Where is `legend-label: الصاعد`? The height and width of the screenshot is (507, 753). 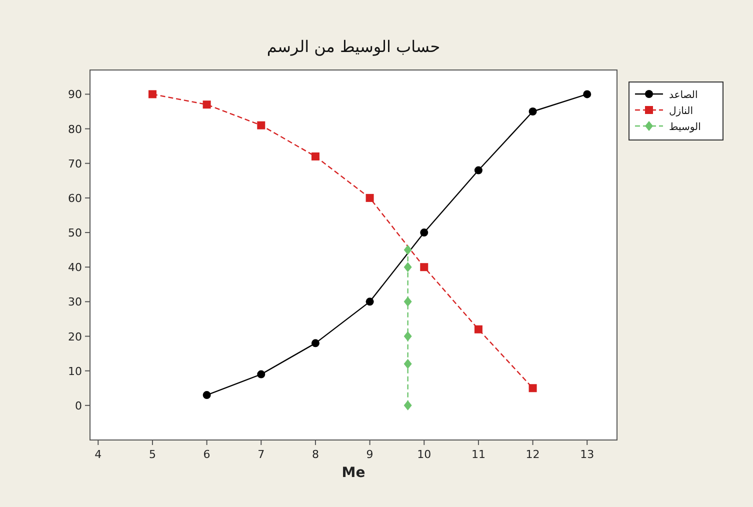 legend-label: الصاعد is located at coordinates (683, 95).